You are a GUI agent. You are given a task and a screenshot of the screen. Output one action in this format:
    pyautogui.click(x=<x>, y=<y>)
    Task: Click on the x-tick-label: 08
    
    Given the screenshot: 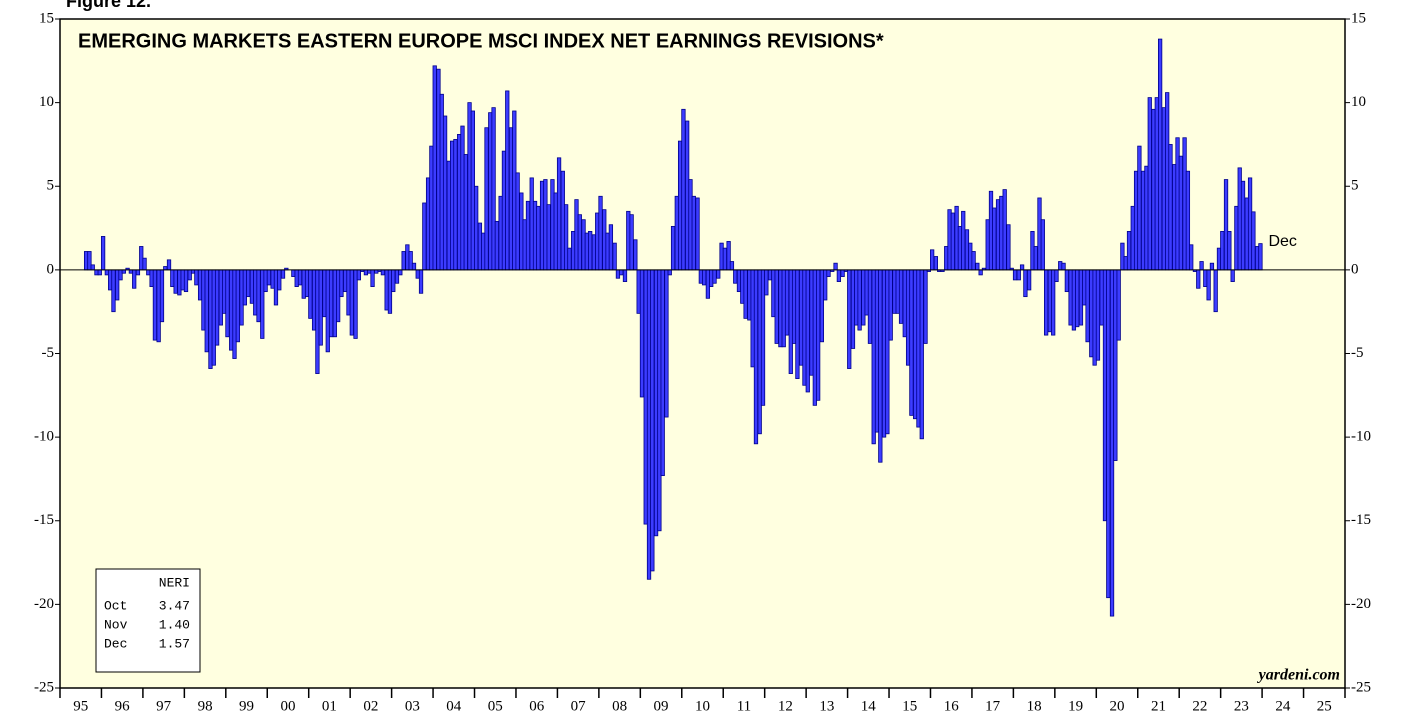 What is the action you would take?
    pyautogui.click(x=619, y=706)
    